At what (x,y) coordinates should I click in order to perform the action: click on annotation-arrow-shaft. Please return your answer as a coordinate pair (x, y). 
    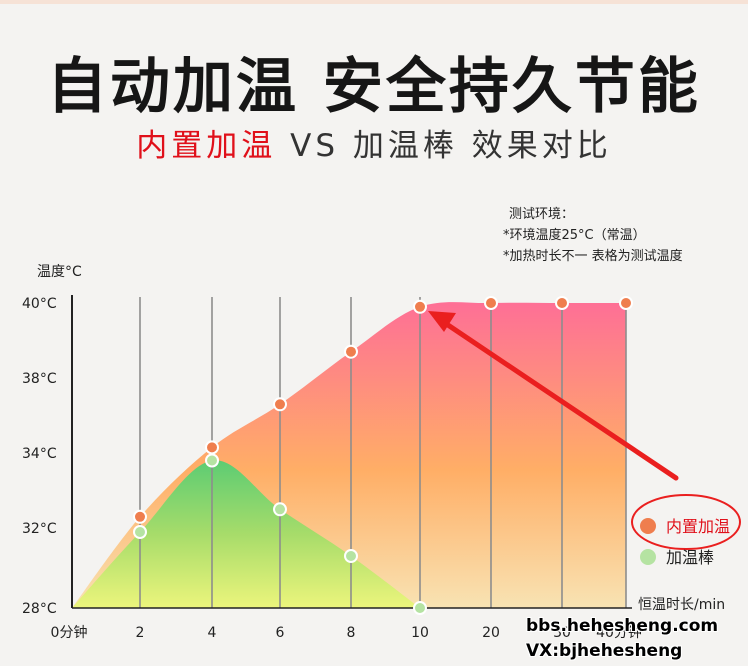
    Looking at the image, I should click on (559, 399).